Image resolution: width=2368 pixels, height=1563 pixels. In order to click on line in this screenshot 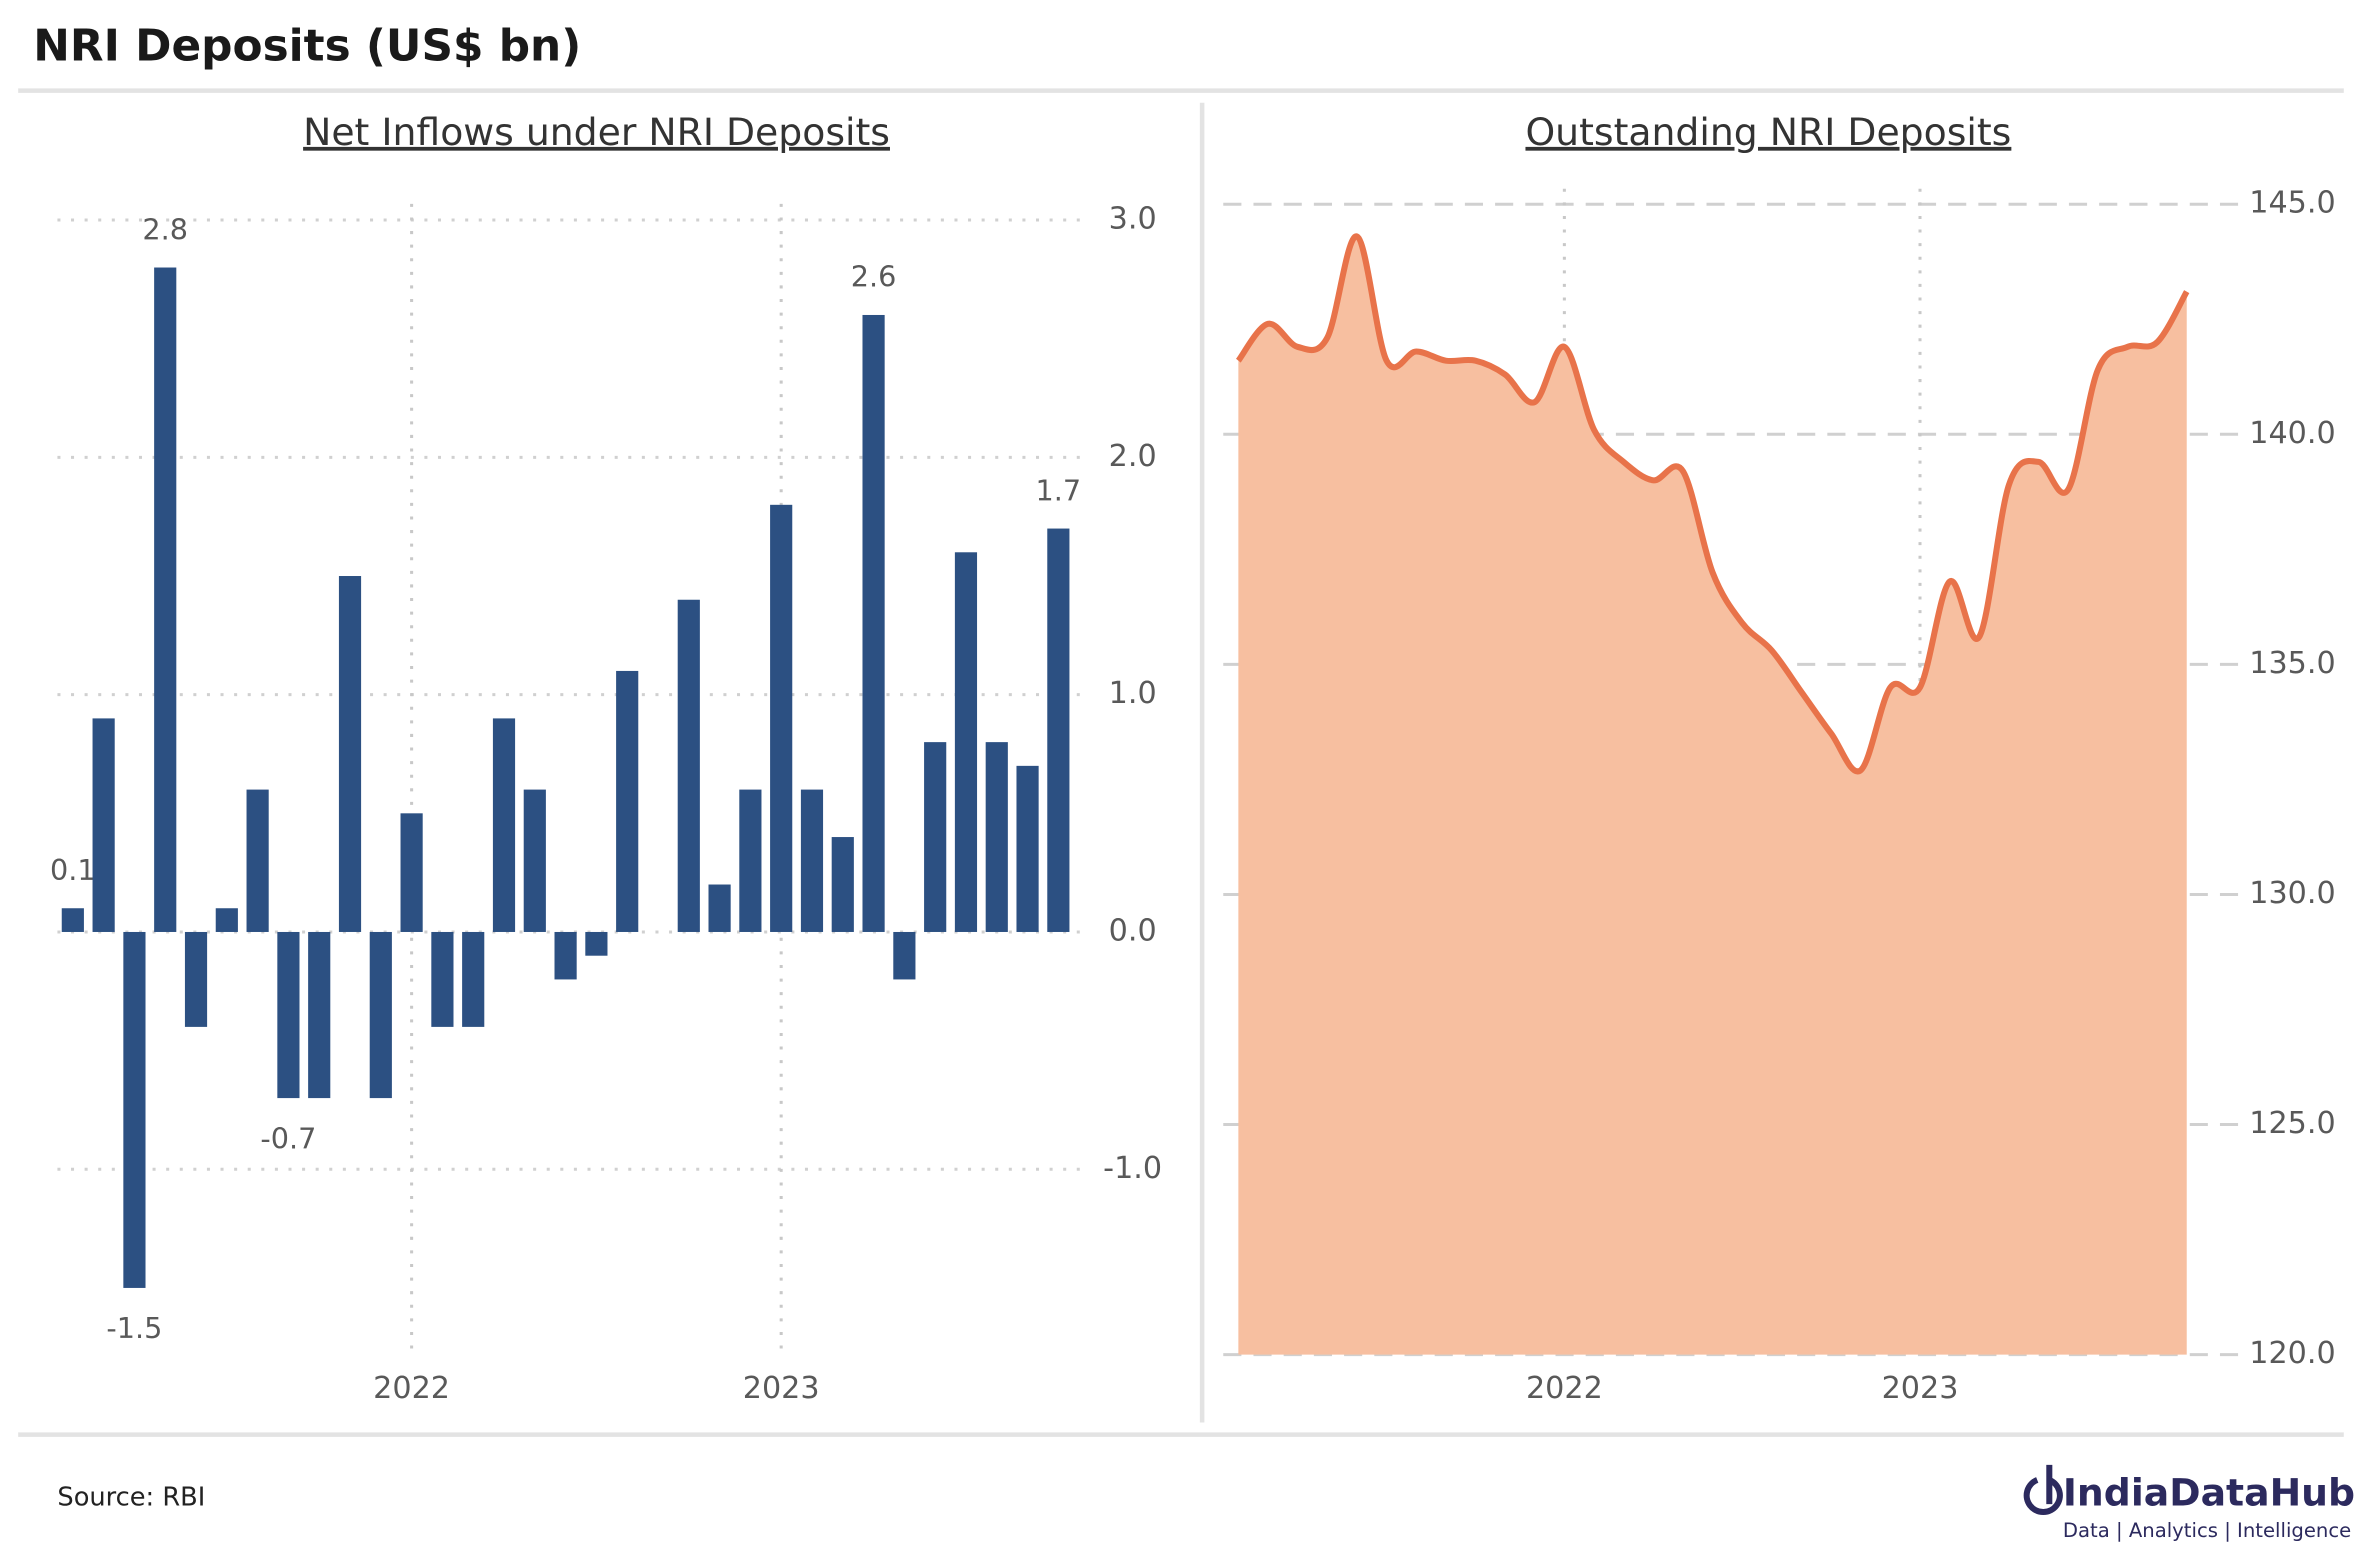, I will do `click(1712, 504)`.